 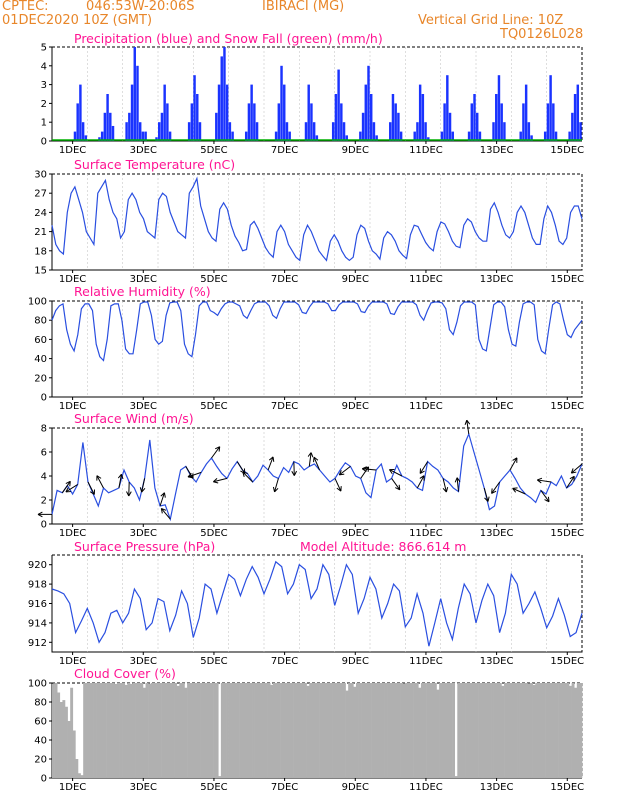 What do you see at coordinates (44, 453) in the screenshot?
I see `wind-ytick-label: 6` at bounding box center [44, 453].